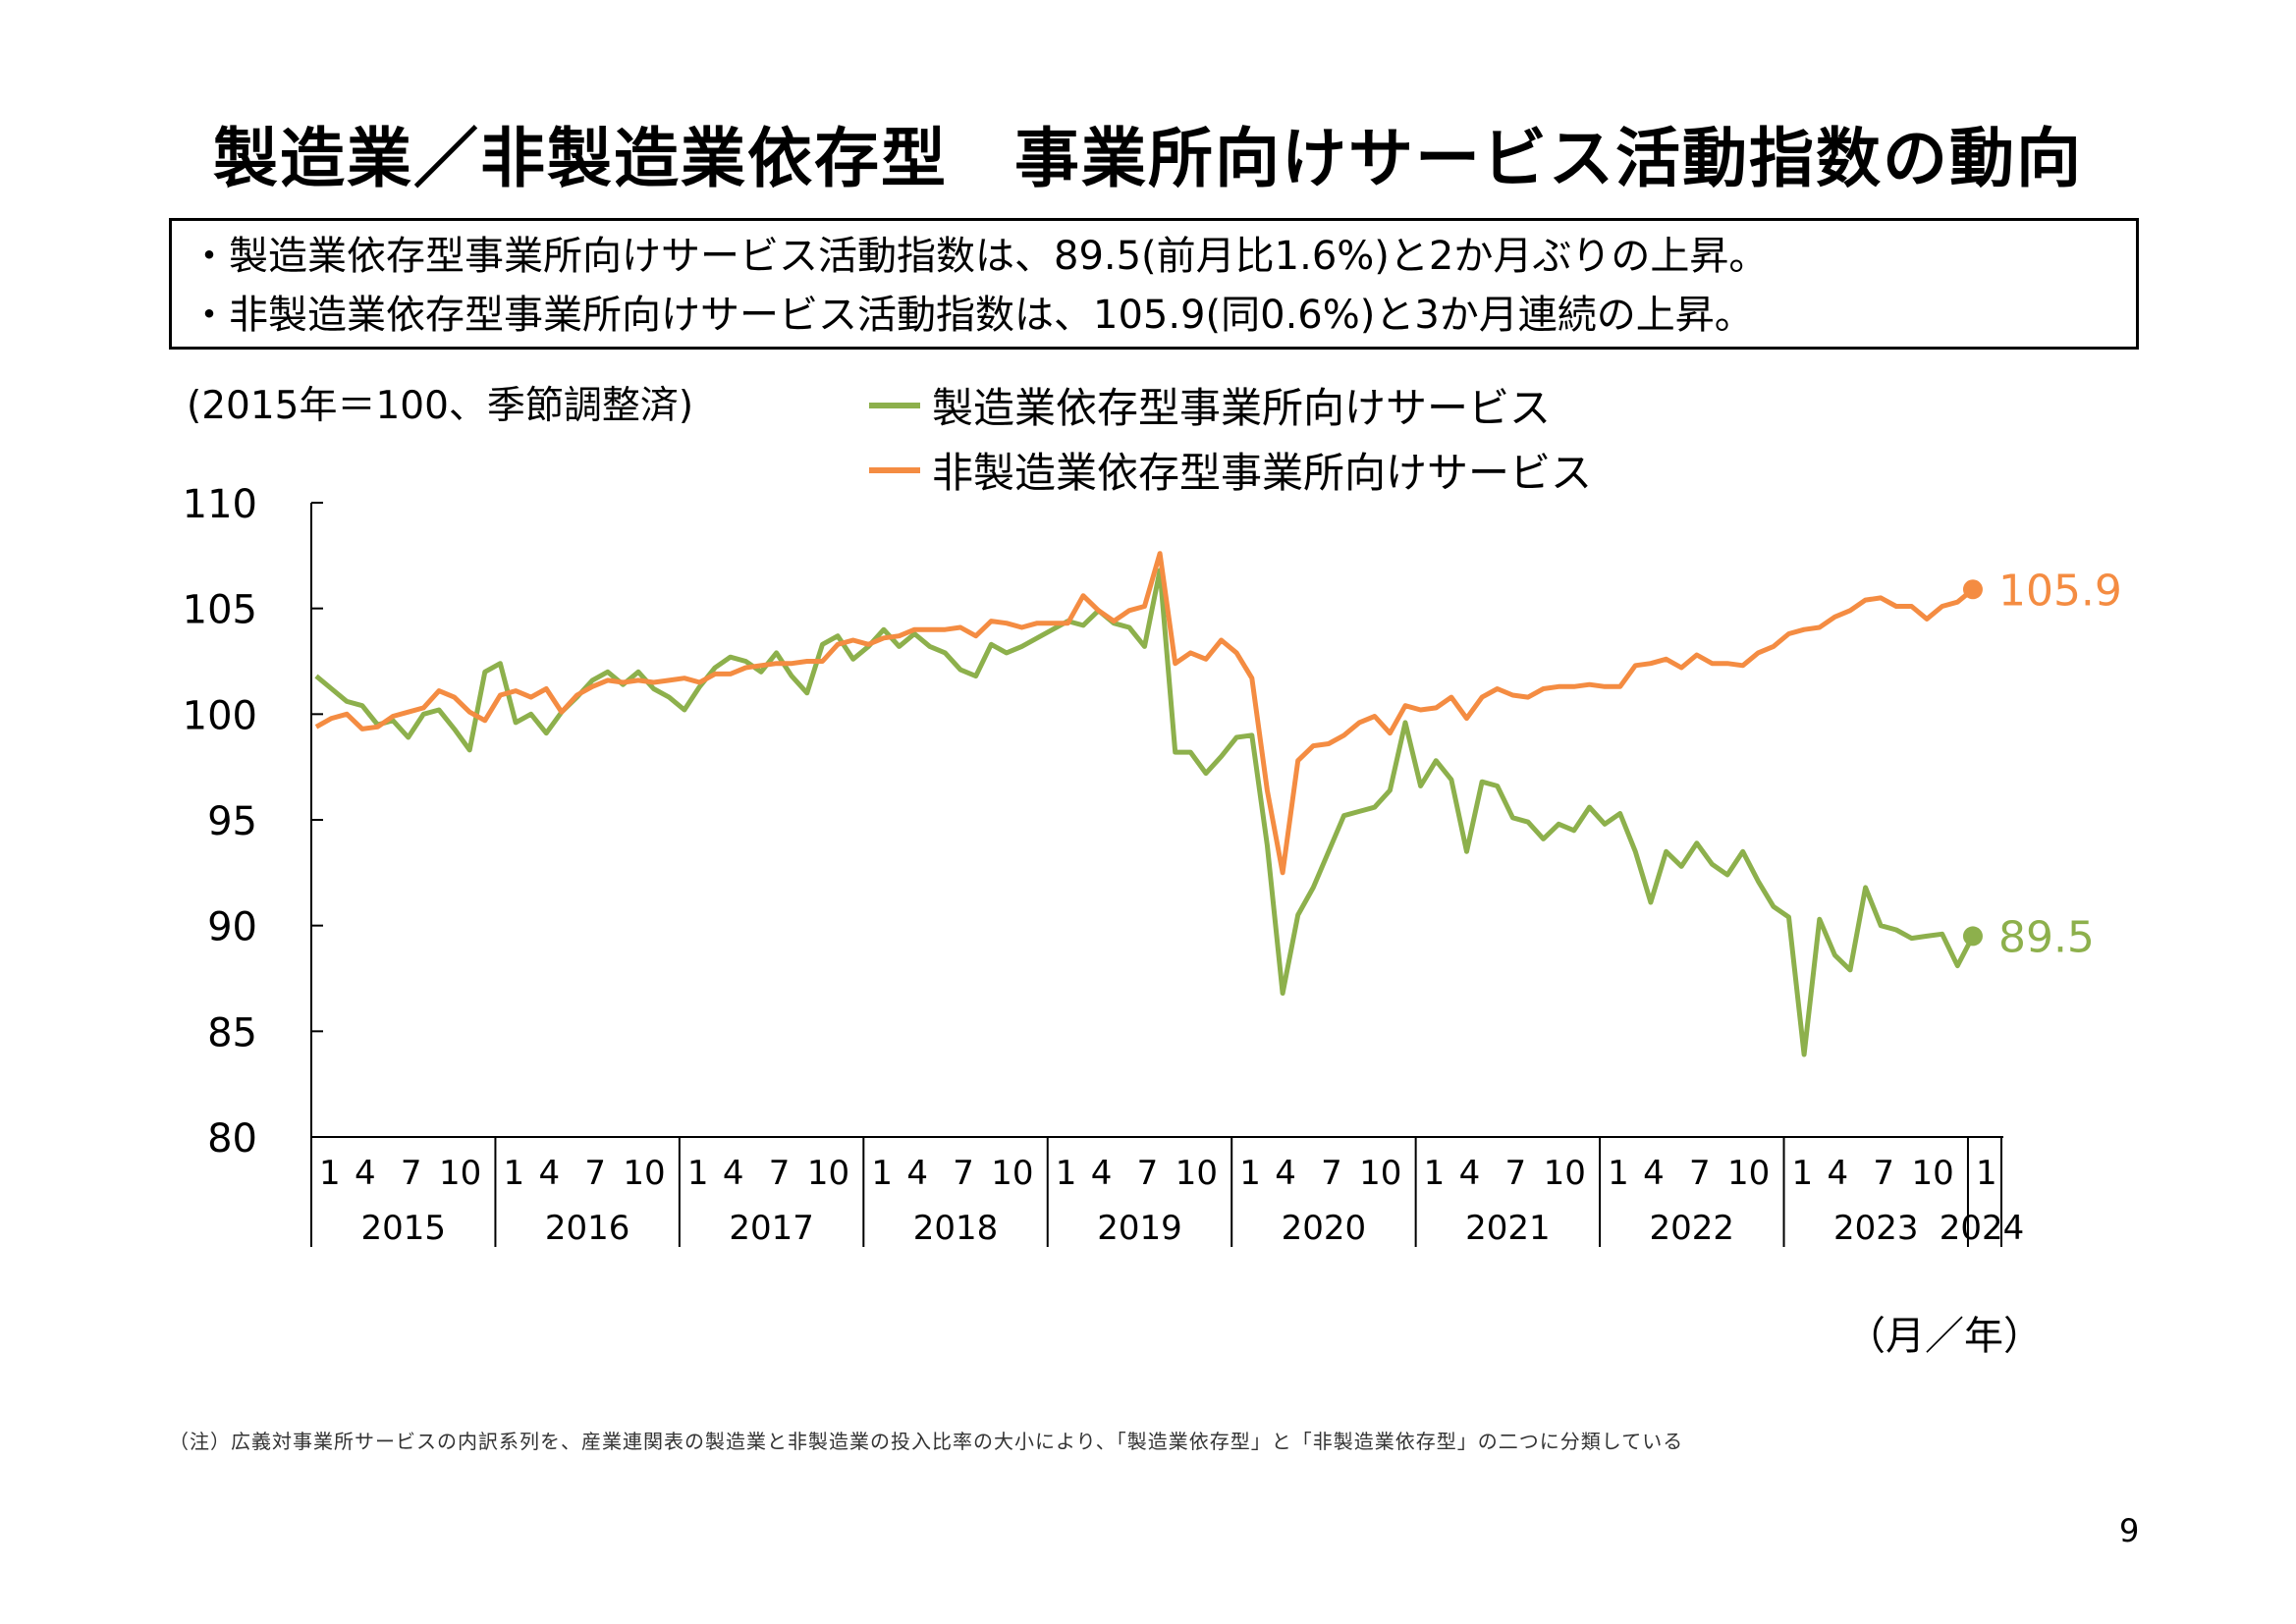  What do you see at coordinates (1012, 1173) in the screenshot?
I see `month-label-2018-10: 10` at bounding box center [1012, 1173].